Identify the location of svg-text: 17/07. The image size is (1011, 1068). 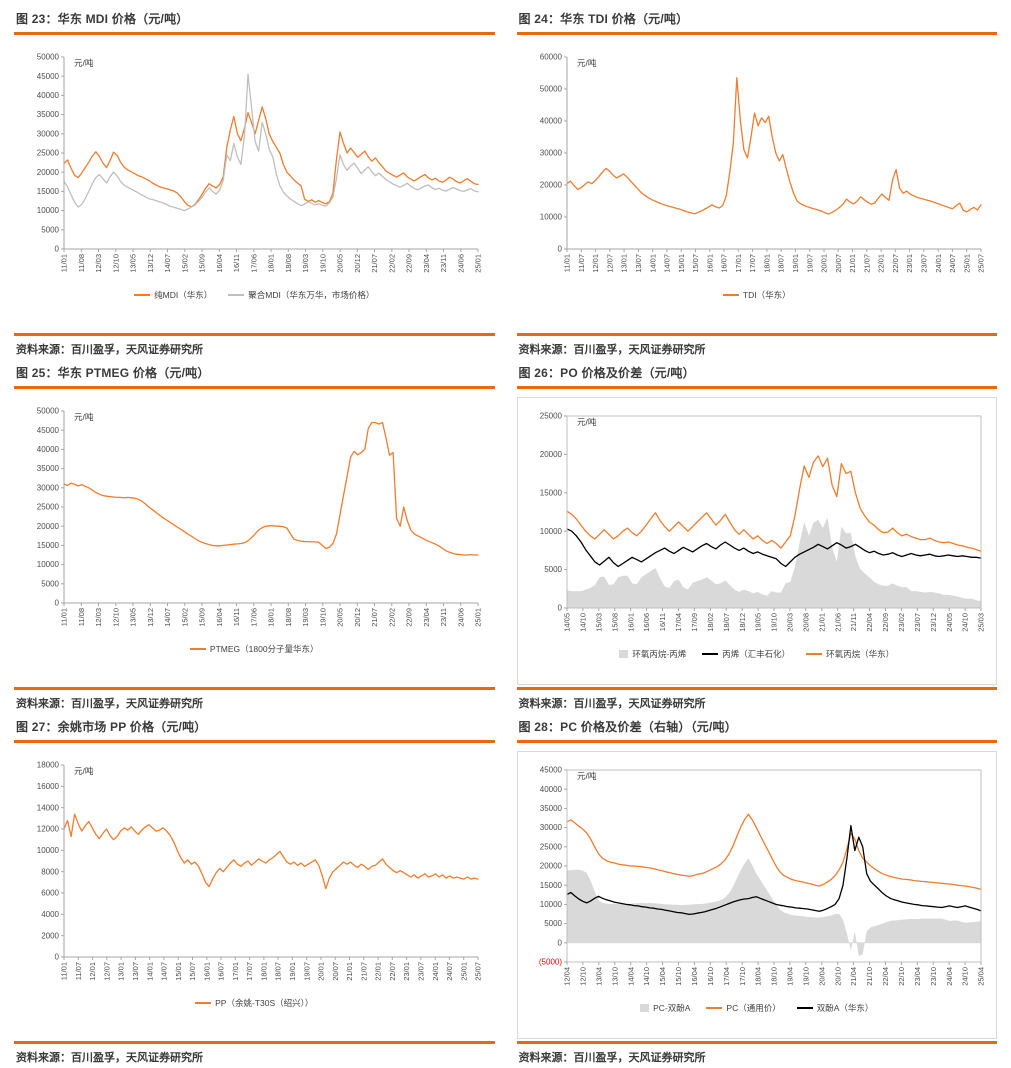
(752, 263).